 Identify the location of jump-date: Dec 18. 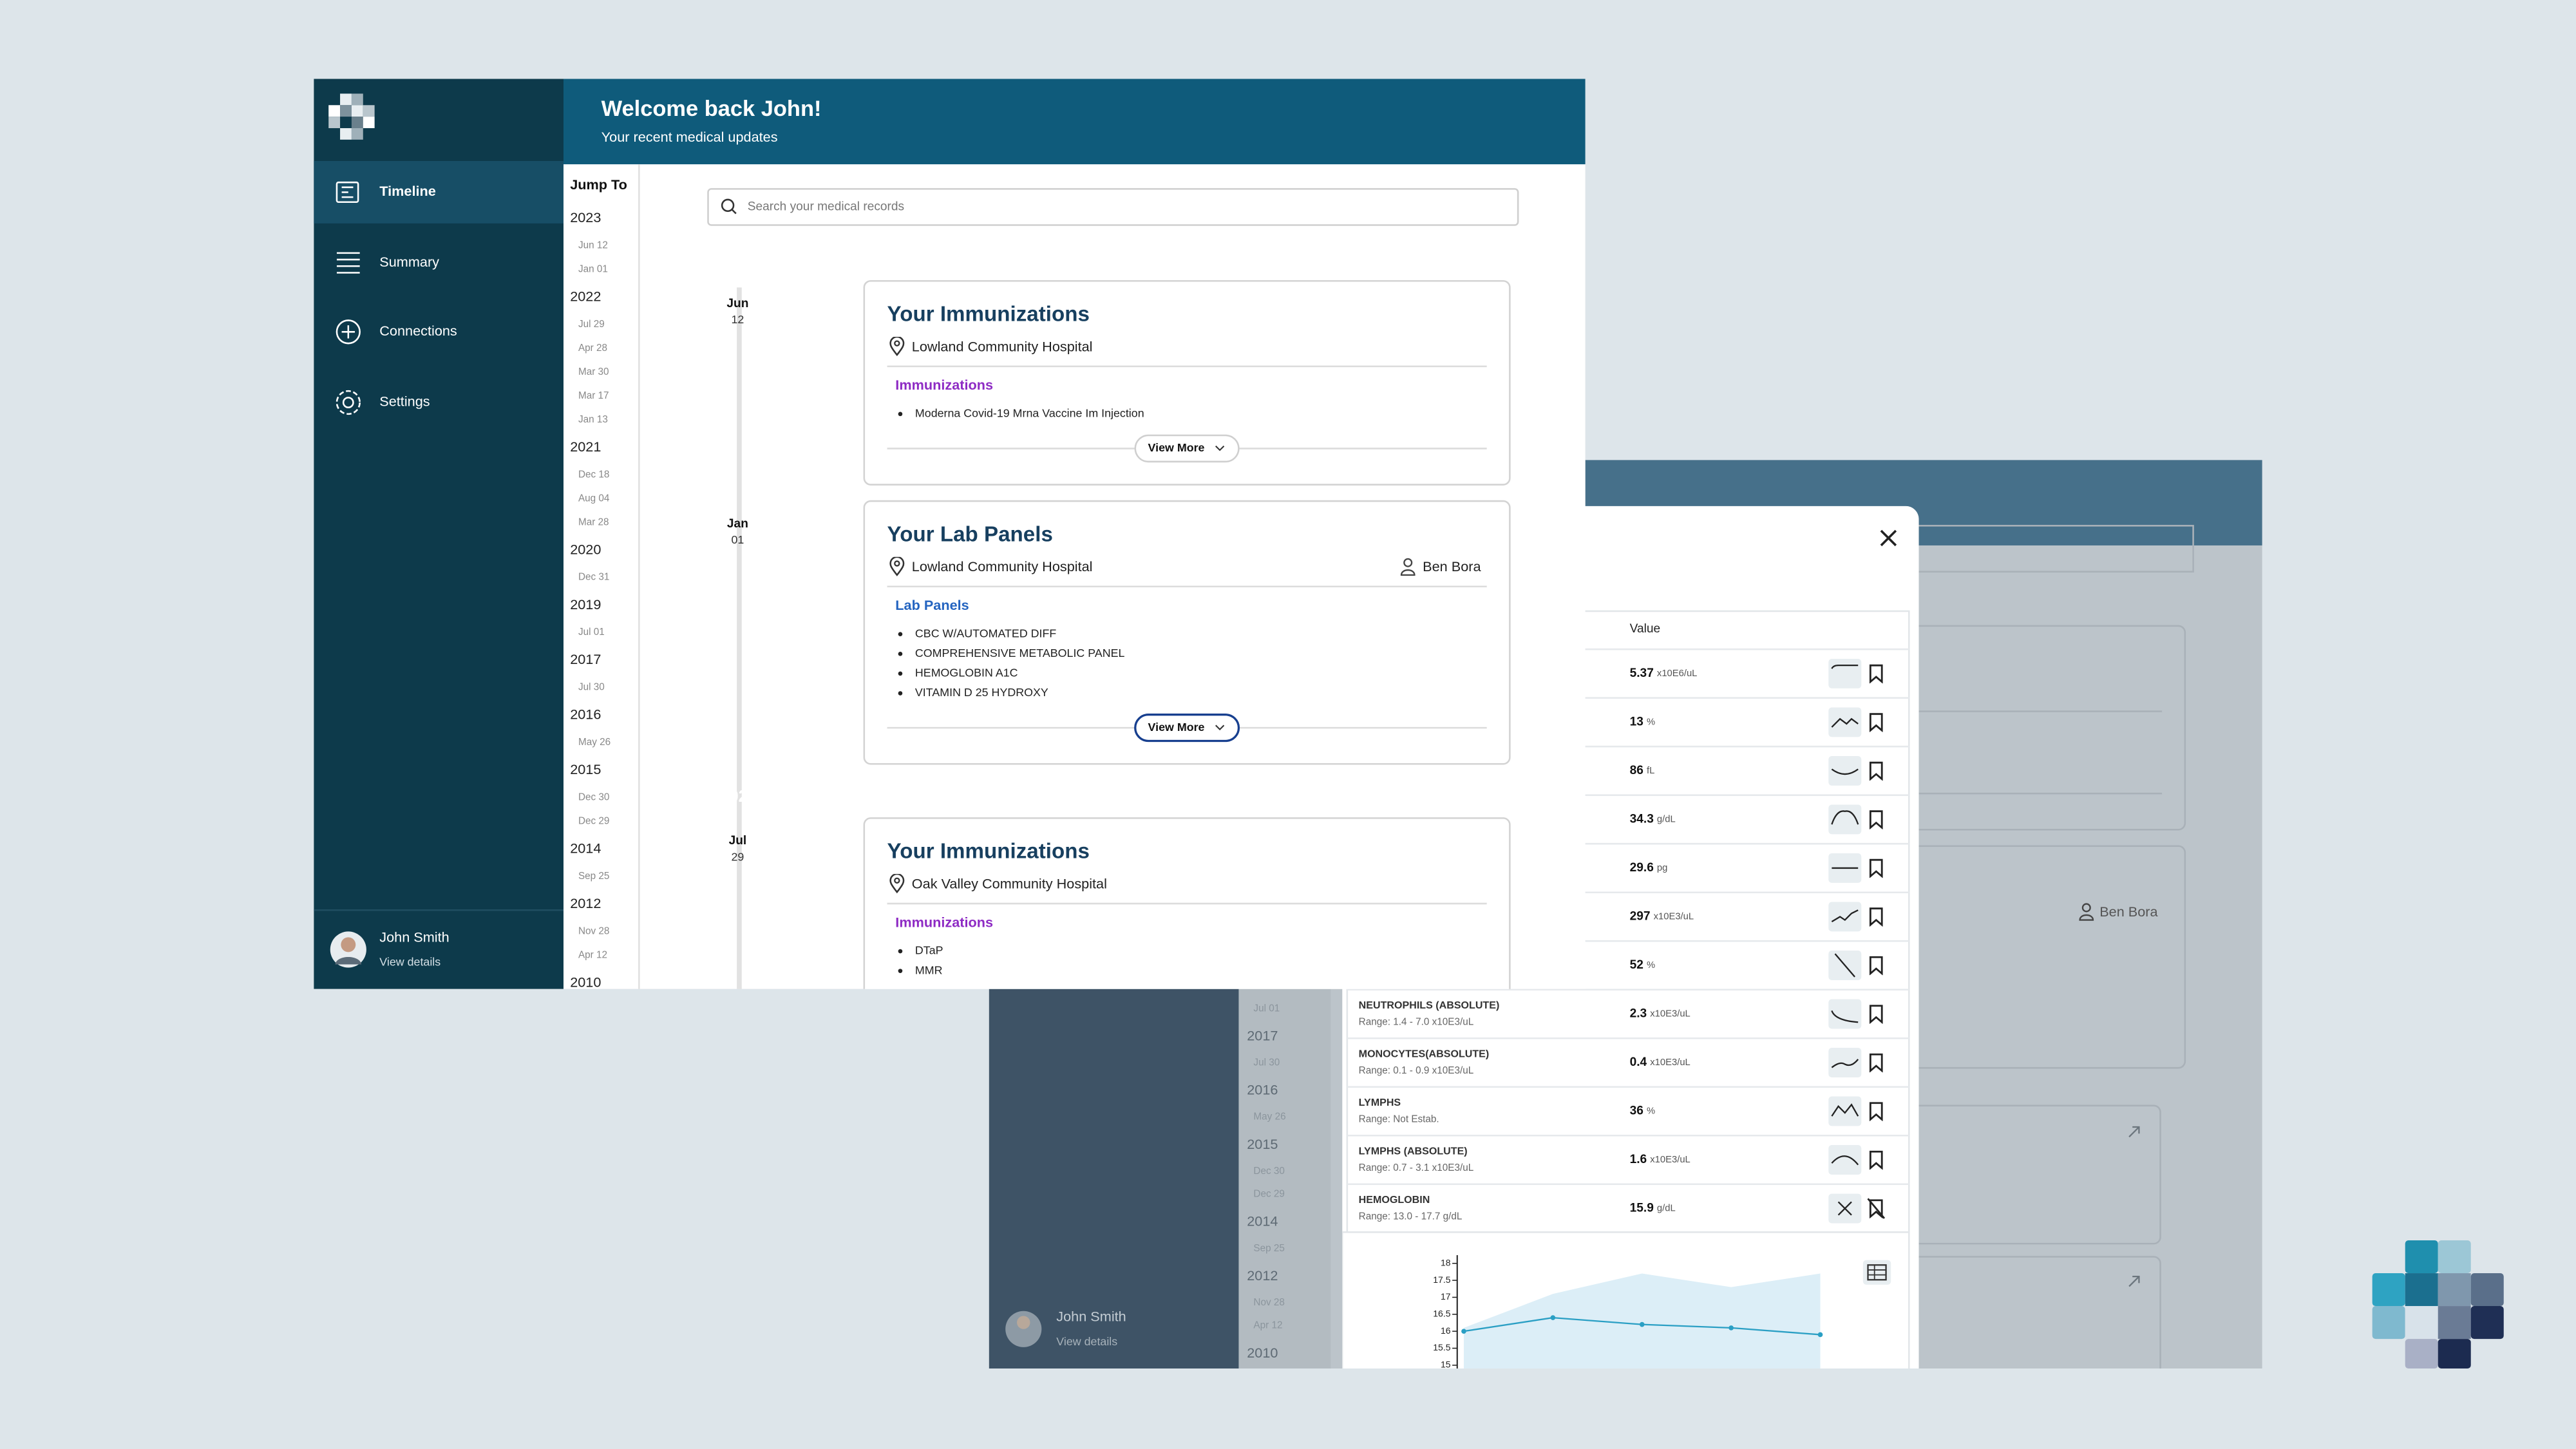
(593, 475).